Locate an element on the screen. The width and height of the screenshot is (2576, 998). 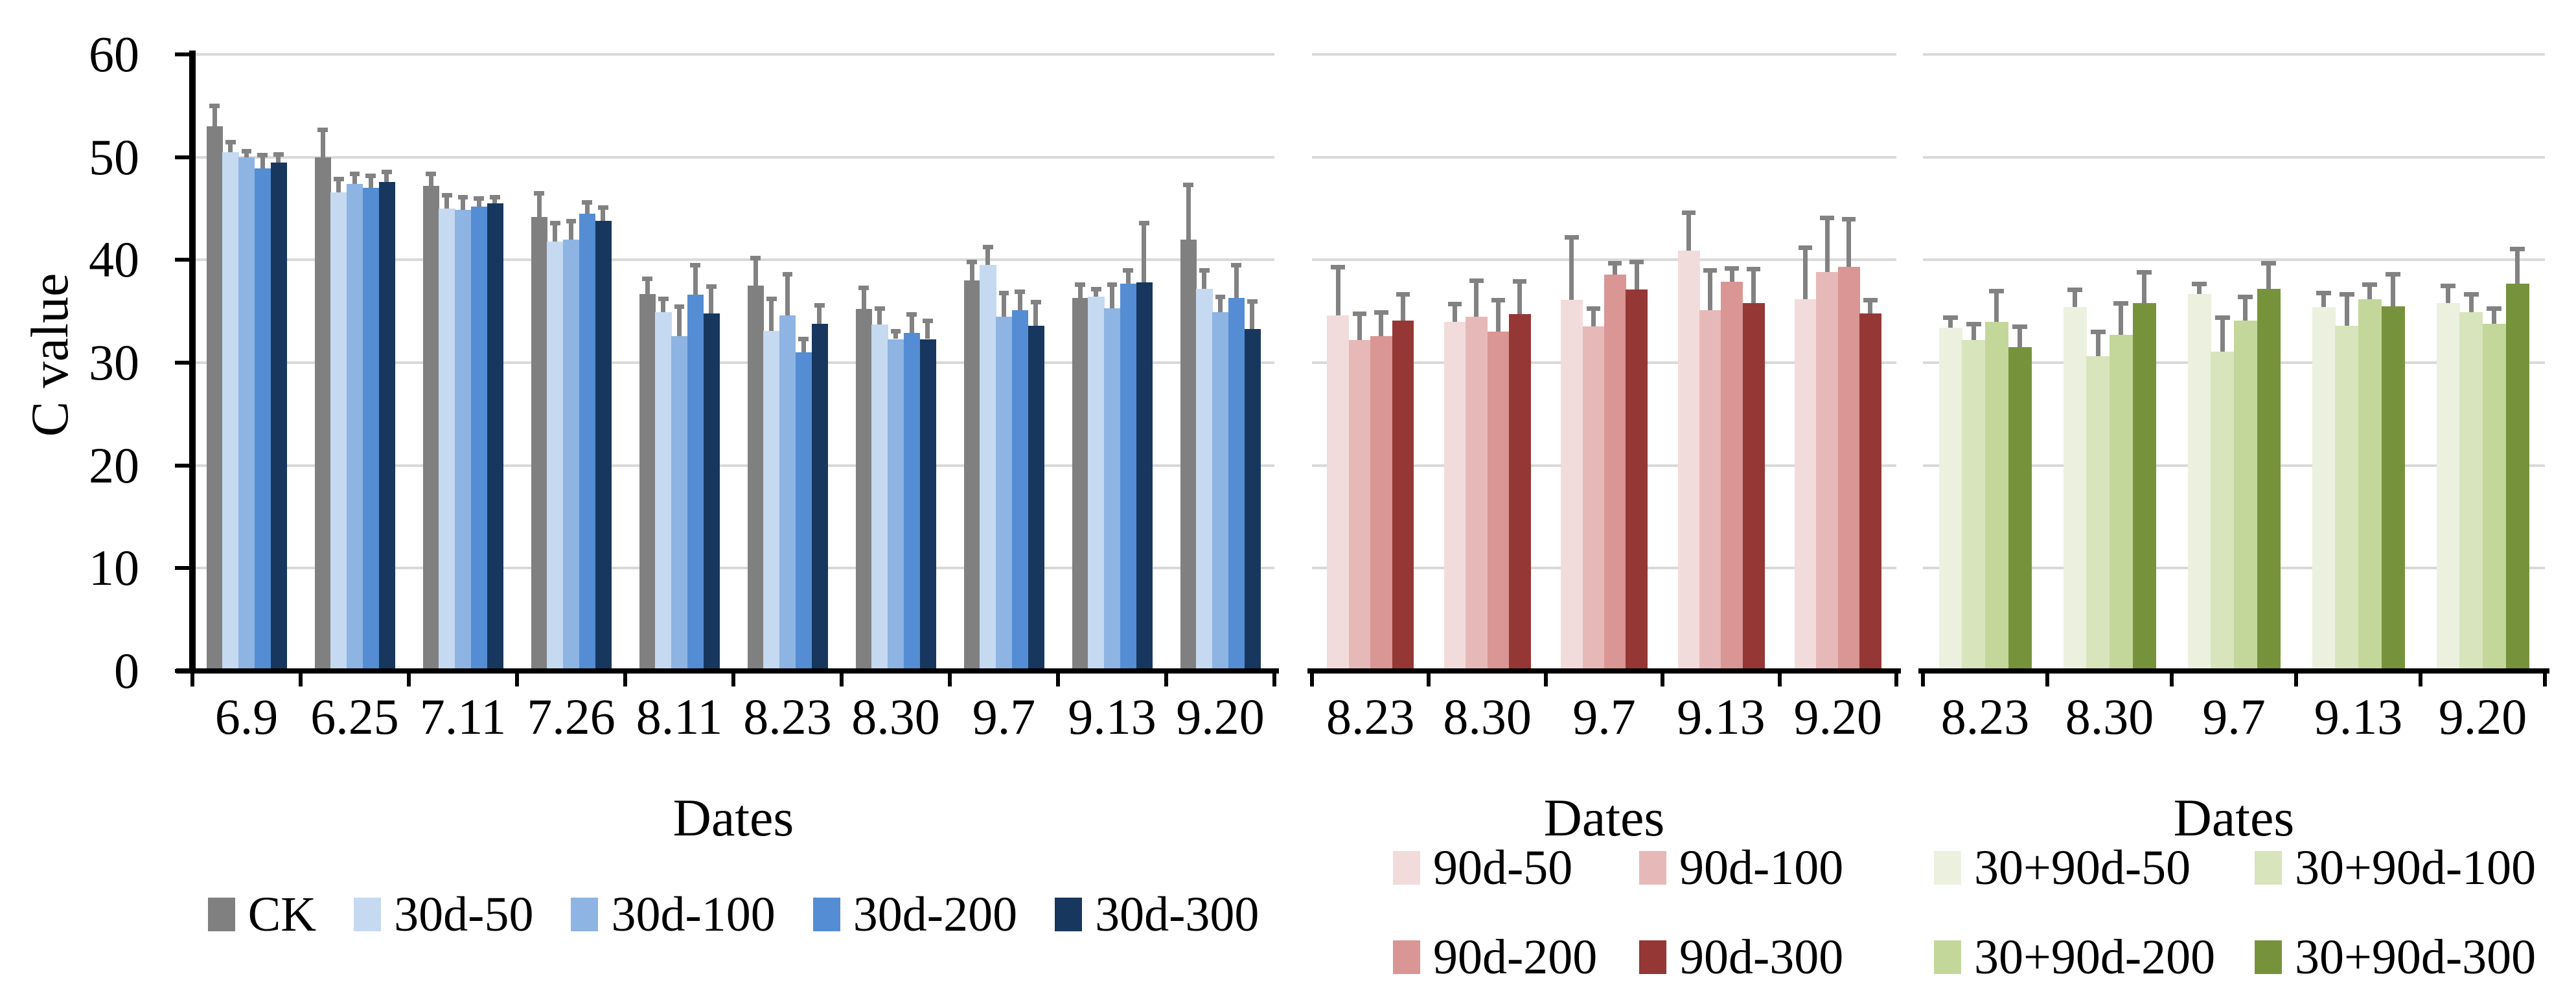
x-axis-line is located at coordinates (728, 671).